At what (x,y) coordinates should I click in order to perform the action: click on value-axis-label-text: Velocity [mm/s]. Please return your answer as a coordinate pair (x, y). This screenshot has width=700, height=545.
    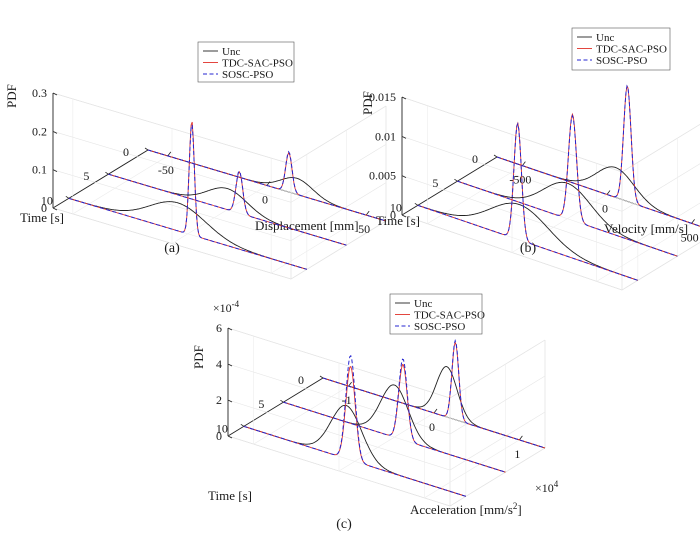
    Looking at the image, I should click on (646, 228).